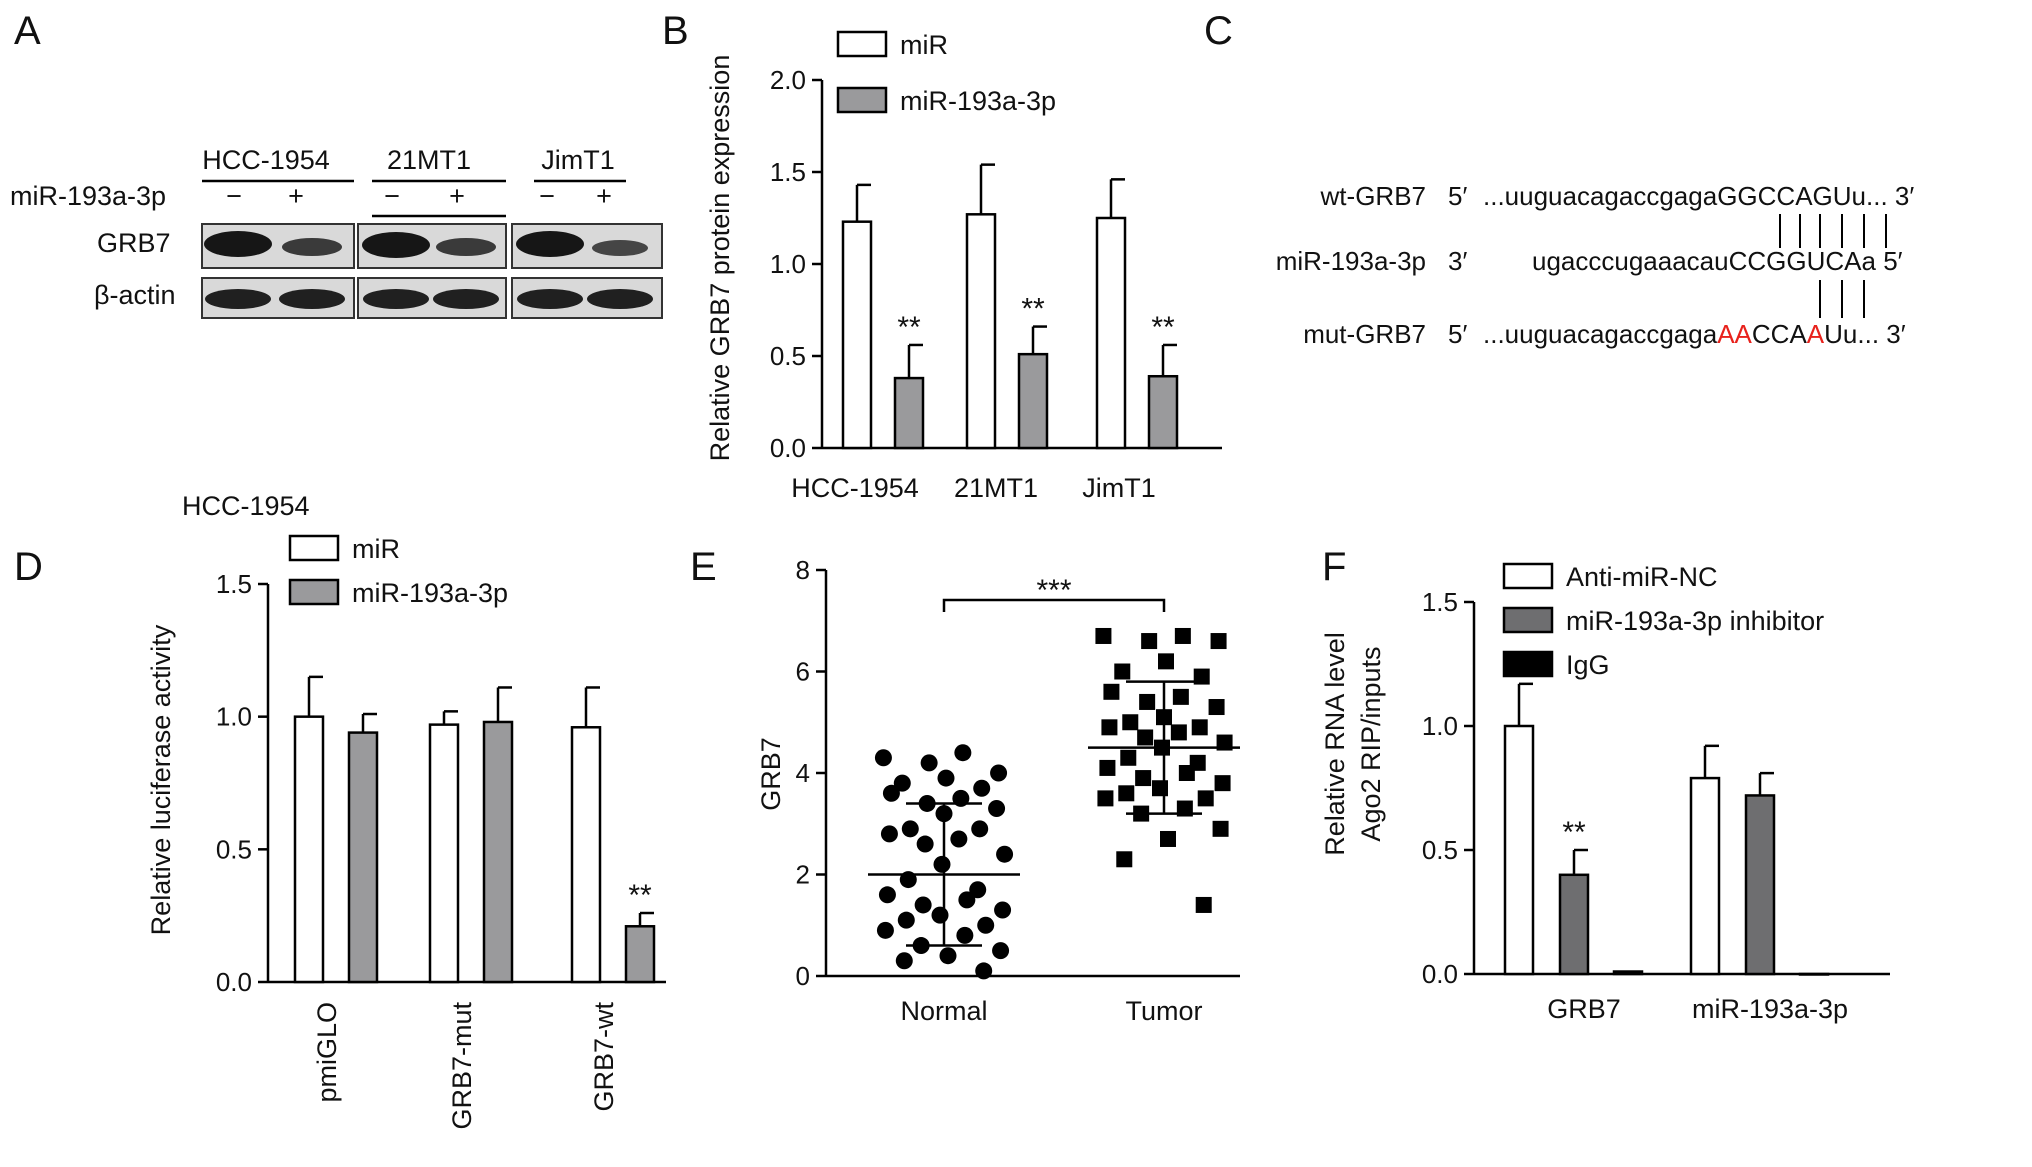 The height and width of the screenshot is (1167, 2032). What do you see at coordinates (855, 488) in the screenshot?
I see `x-tick-label: HCC-1954` at bounding box center [855, 488].